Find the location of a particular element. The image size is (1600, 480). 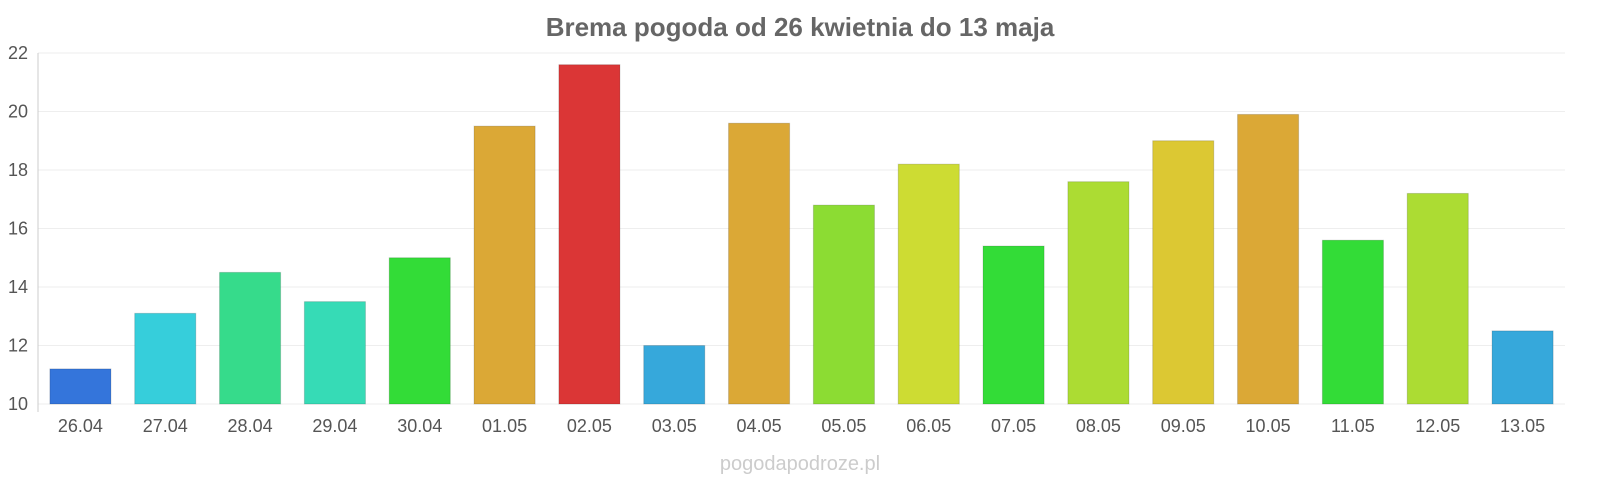

bar-01.05 is located at coordinates (504, 265).